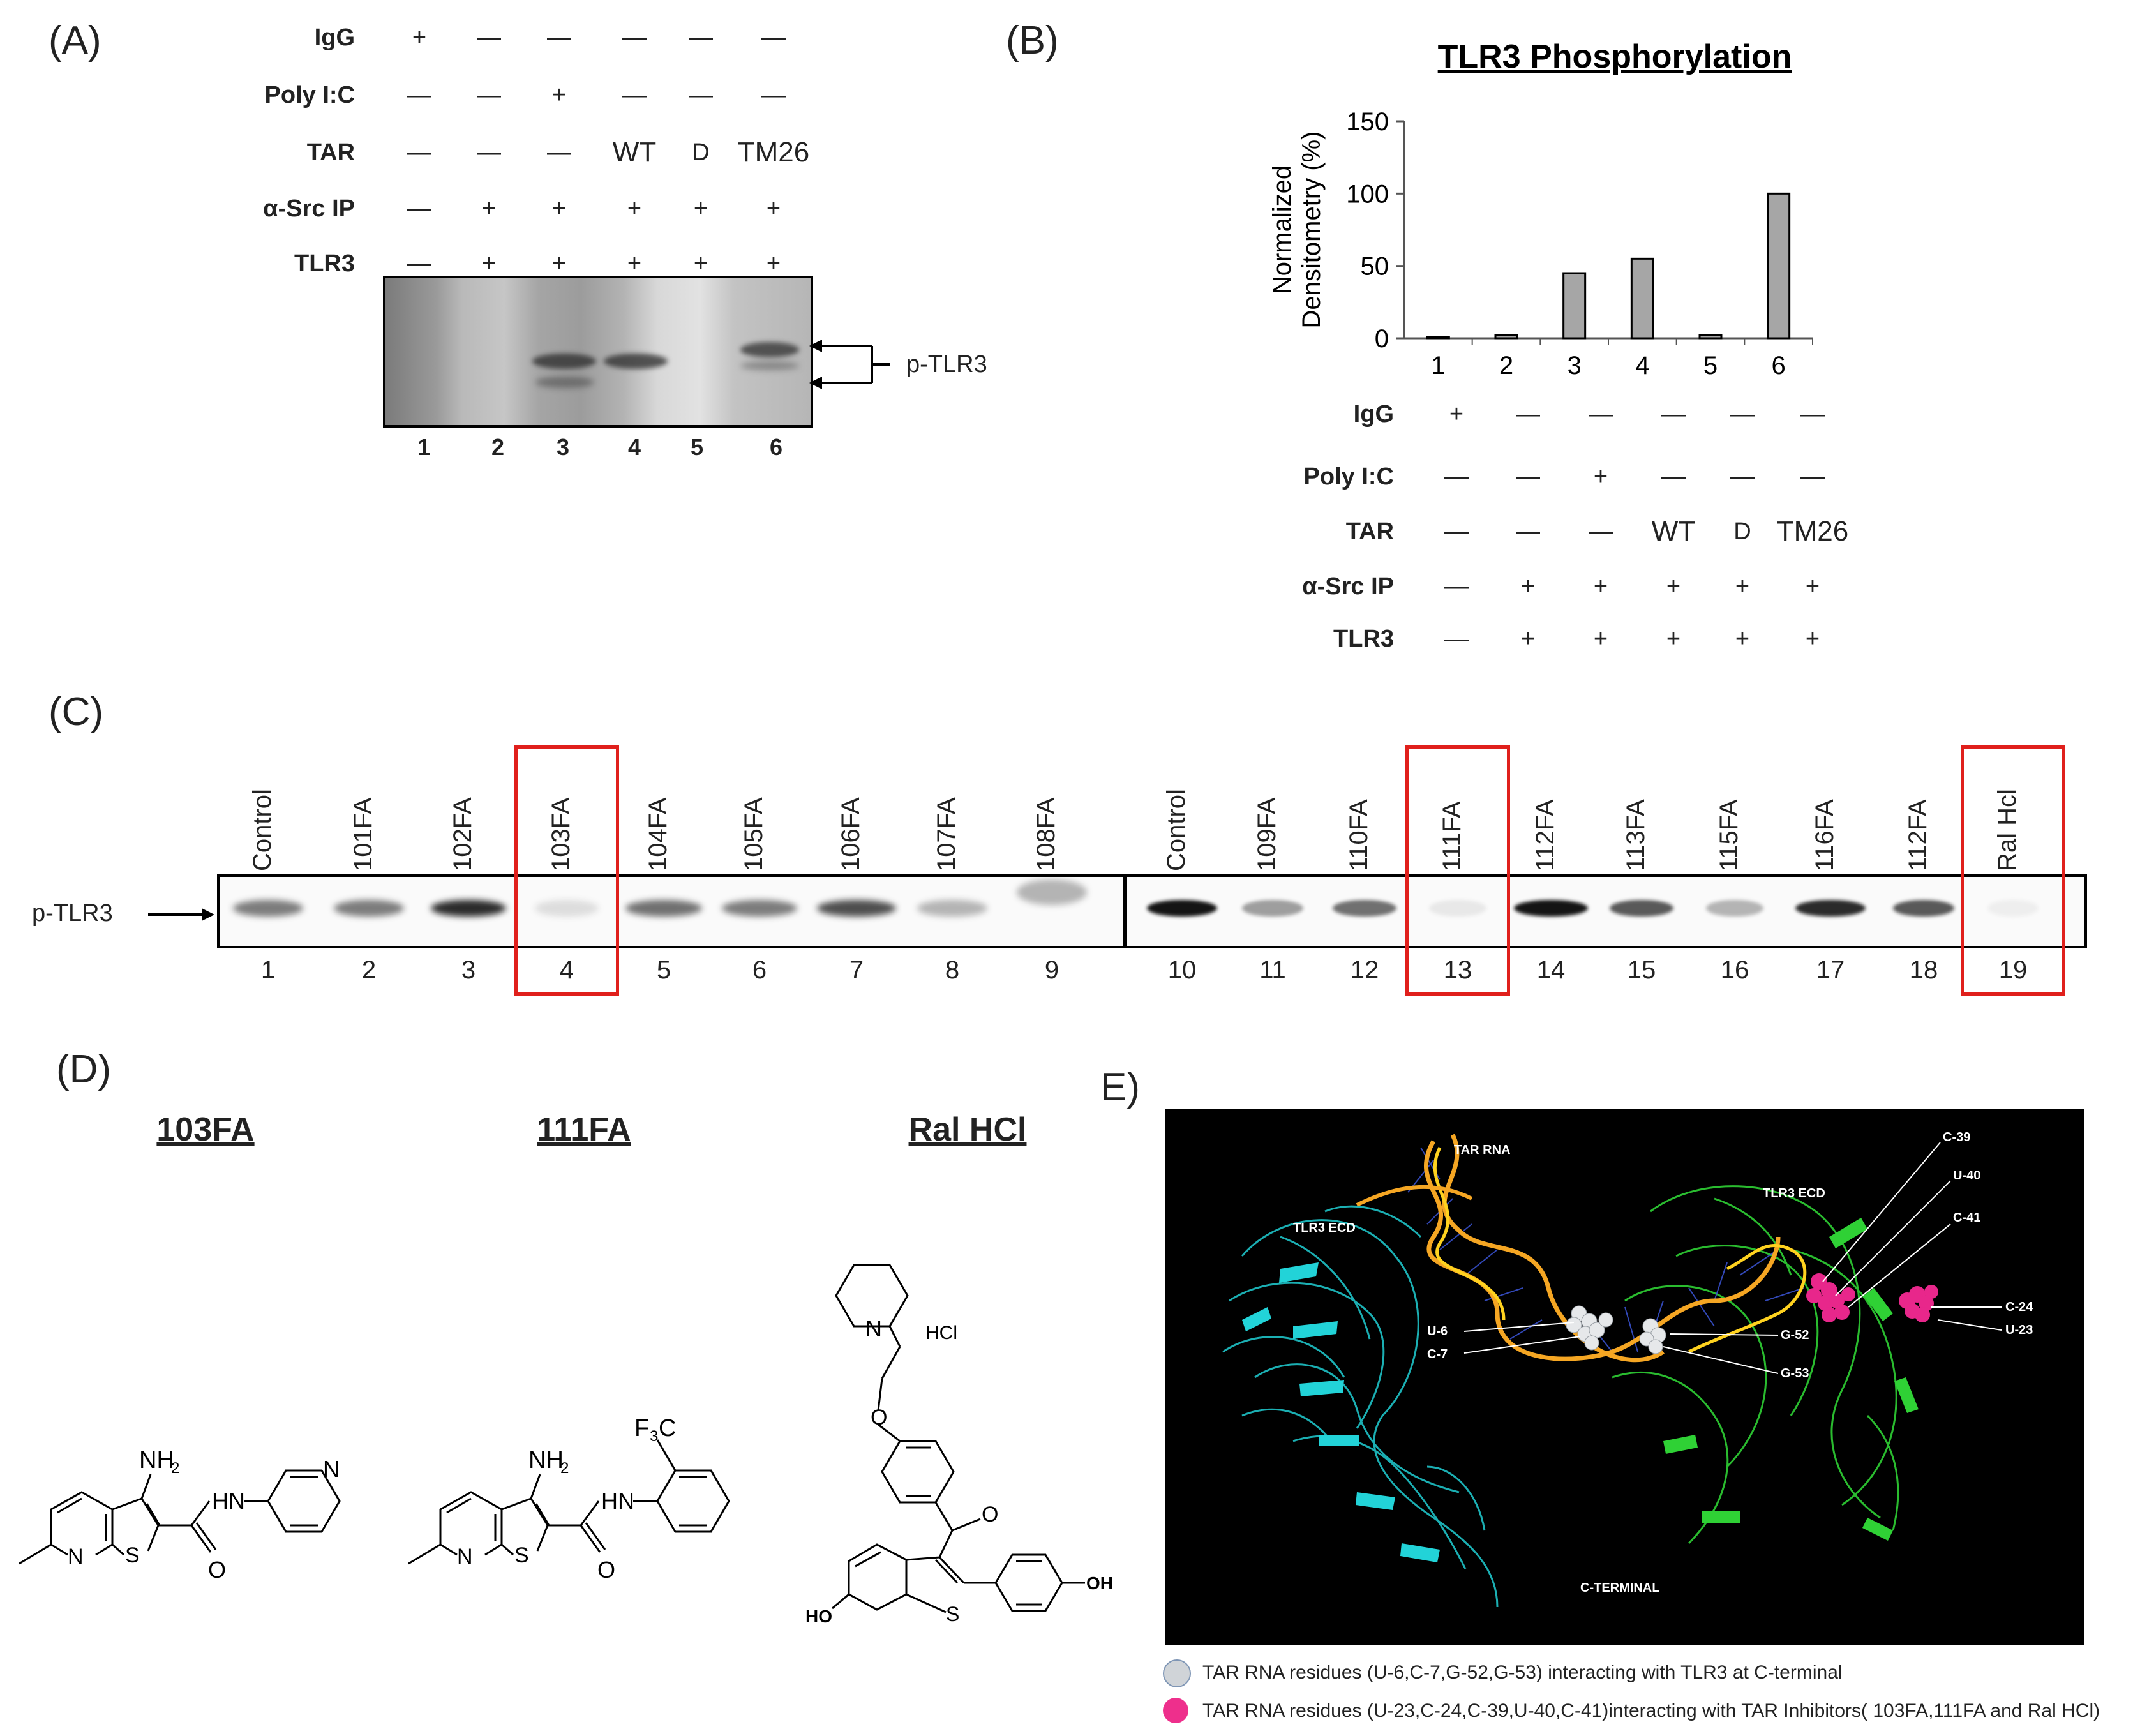  I want to click on svg-text: U-40, so click(1967, 1176).